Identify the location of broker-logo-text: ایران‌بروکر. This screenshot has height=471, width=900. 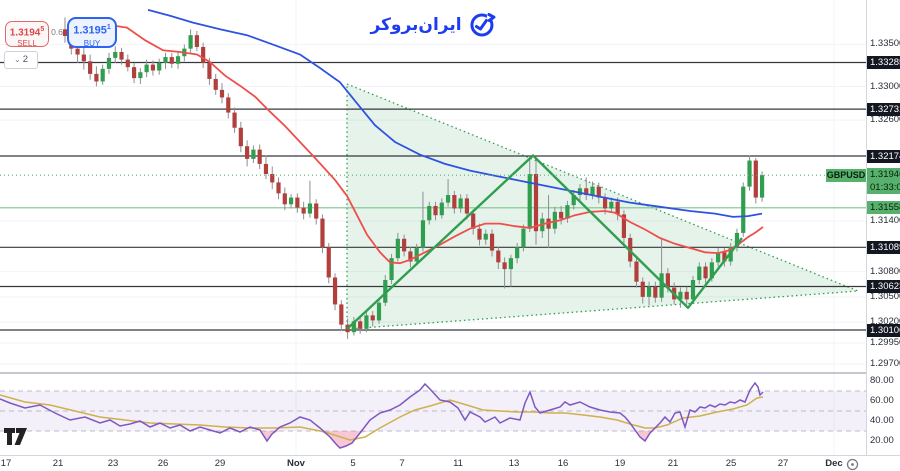
(416, 24).